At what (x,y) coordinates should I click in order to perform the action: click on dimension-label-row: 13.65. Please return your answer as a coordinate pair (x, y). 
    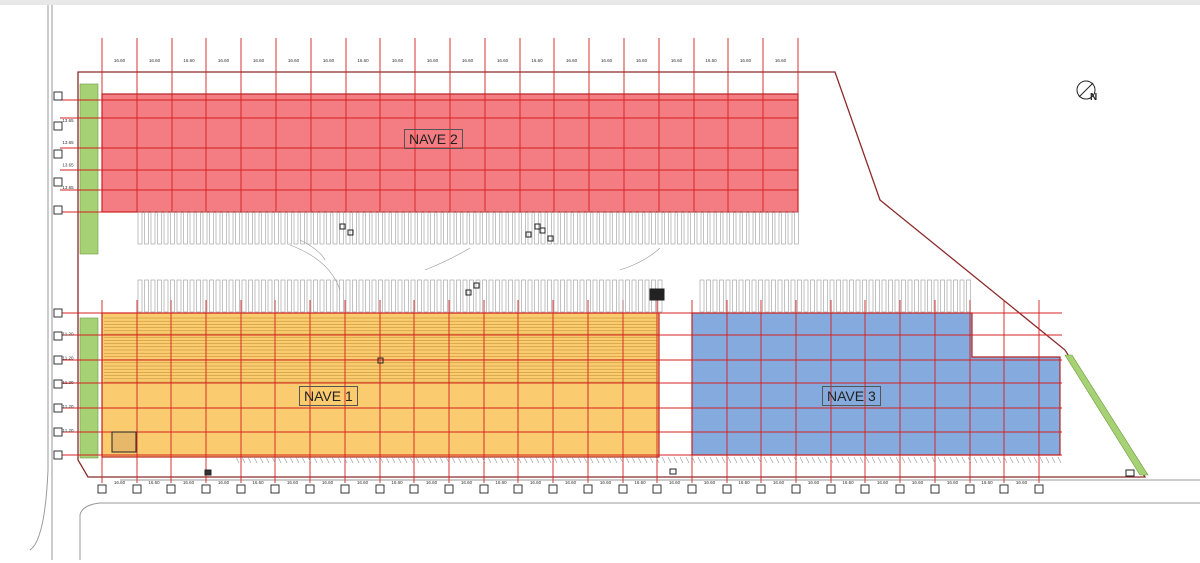
    Looking at the image, I should click on (68, 120).